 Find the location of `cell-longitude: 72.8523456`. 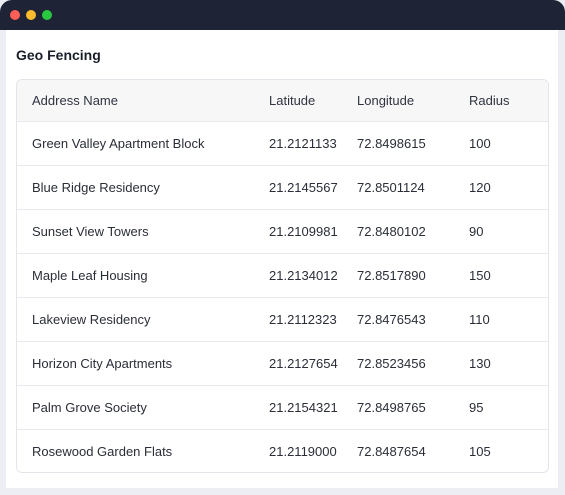

cell-longitude: 72.8523456 is located at coordinates (391, 363).